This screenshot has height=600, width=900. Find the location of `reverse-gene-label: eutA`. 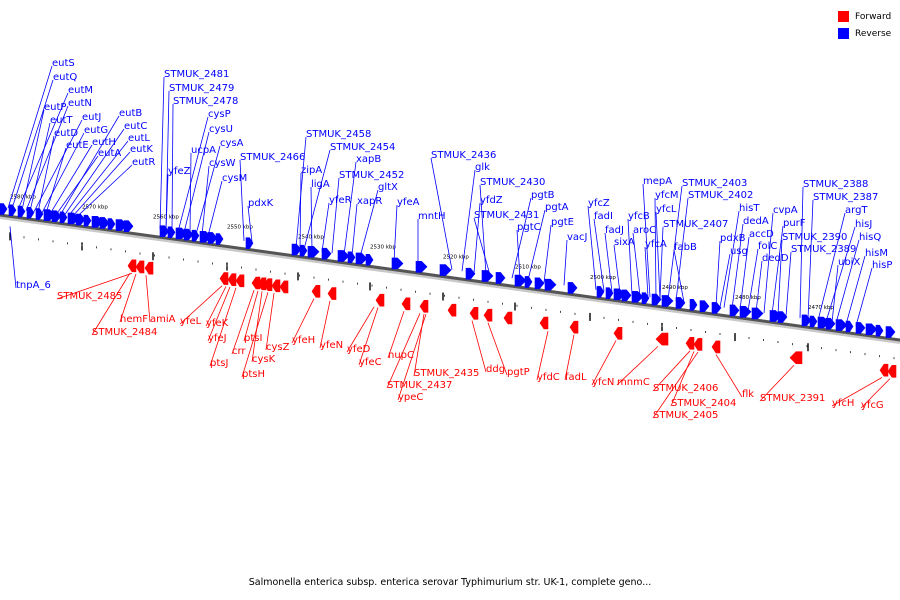

reverse-gene-label: eutA is located at coordinates (109, 153).